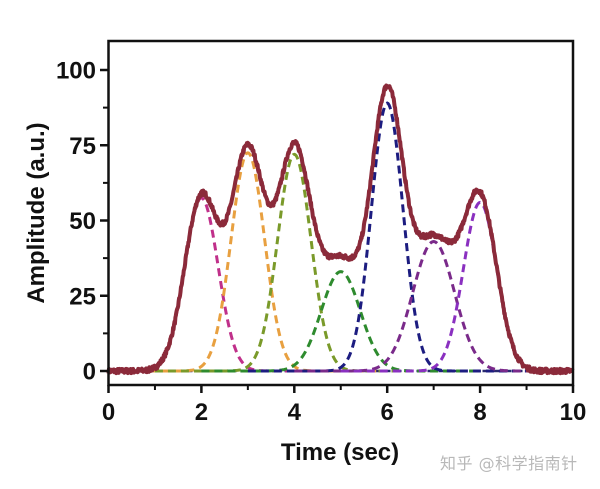 The width and height of the screenshot is (600, 489). Describe the element at coordinates (387, 412) in the screenshot. I see `x-tick-label: 6` at that location.